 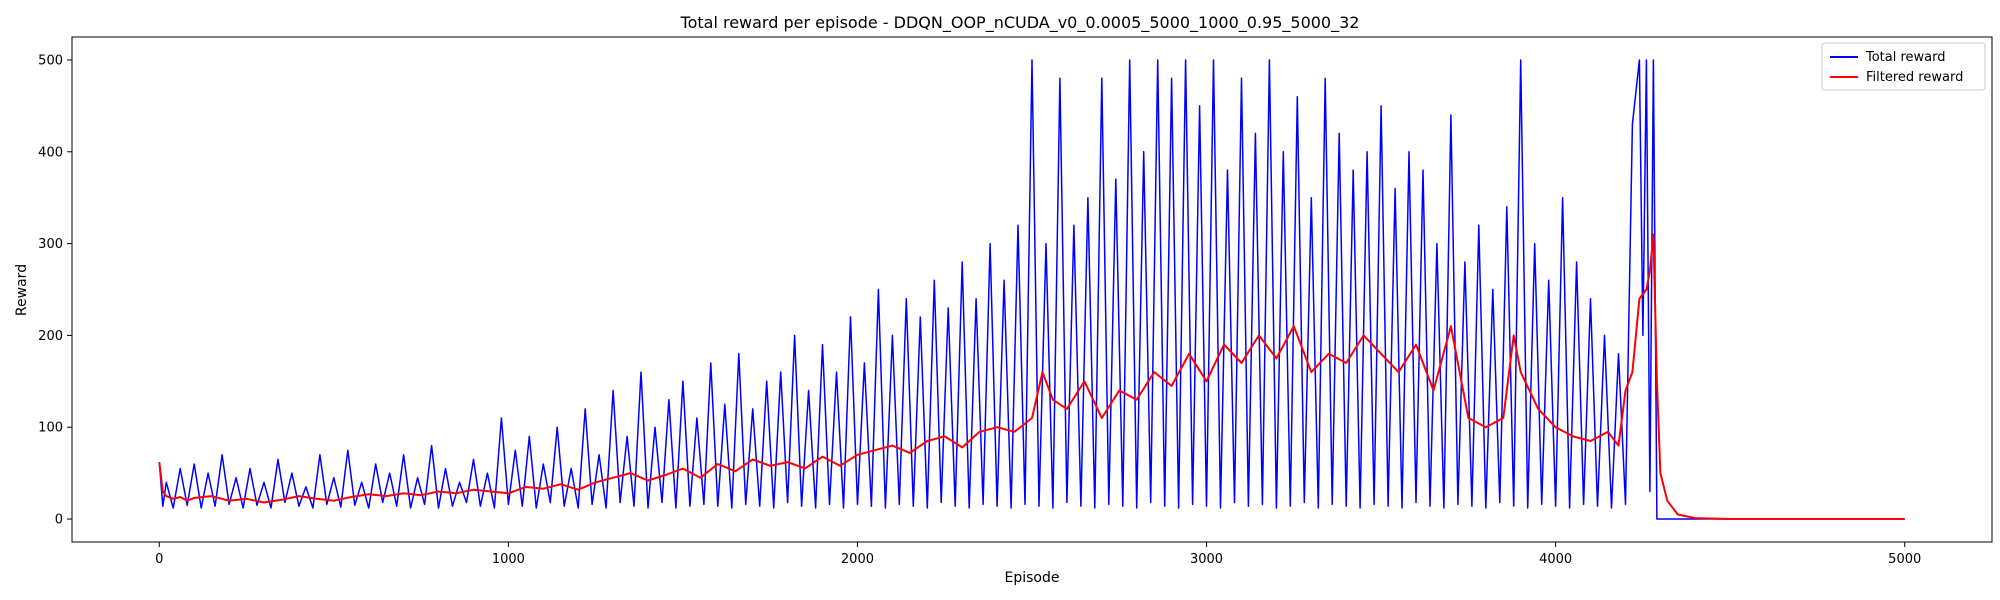 I want to click on x-tick-label: 1000, so click(x=508, y=559).